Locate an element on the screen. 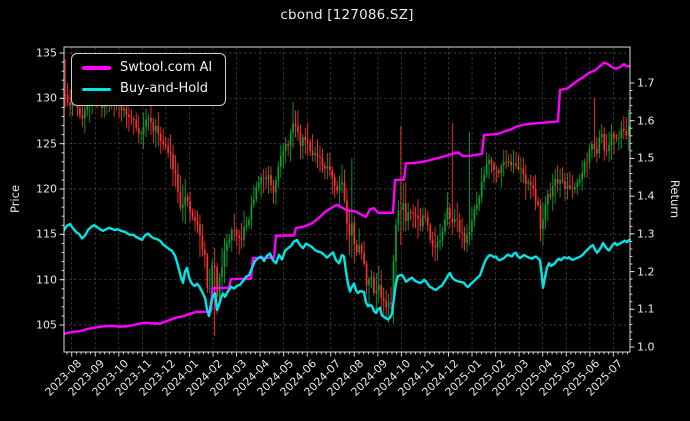 The height and width of the screenshot is (421, 690). return-tick-label: 1.2 is located at coordinates (646, 272).